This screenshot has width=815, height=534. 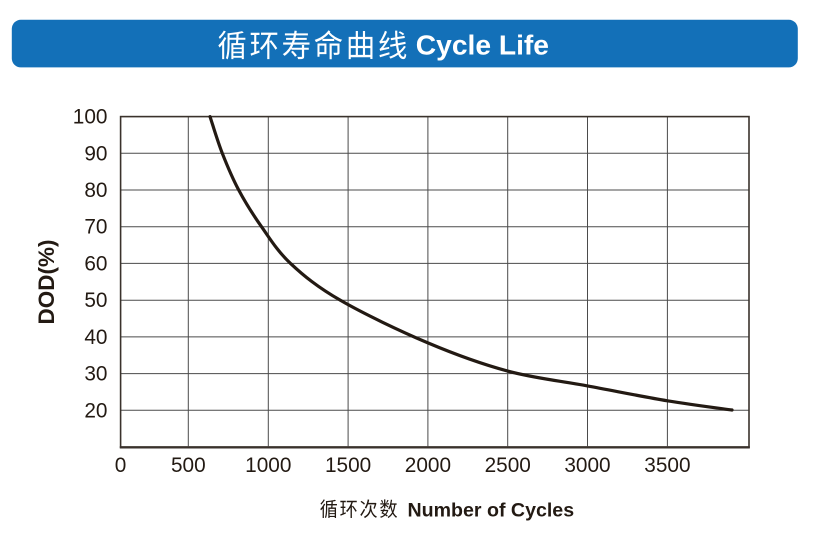 What do you see at coordinates (95, 263) in the screenshot?
I see `svg-text: 60` at bounding box center [95, 263].